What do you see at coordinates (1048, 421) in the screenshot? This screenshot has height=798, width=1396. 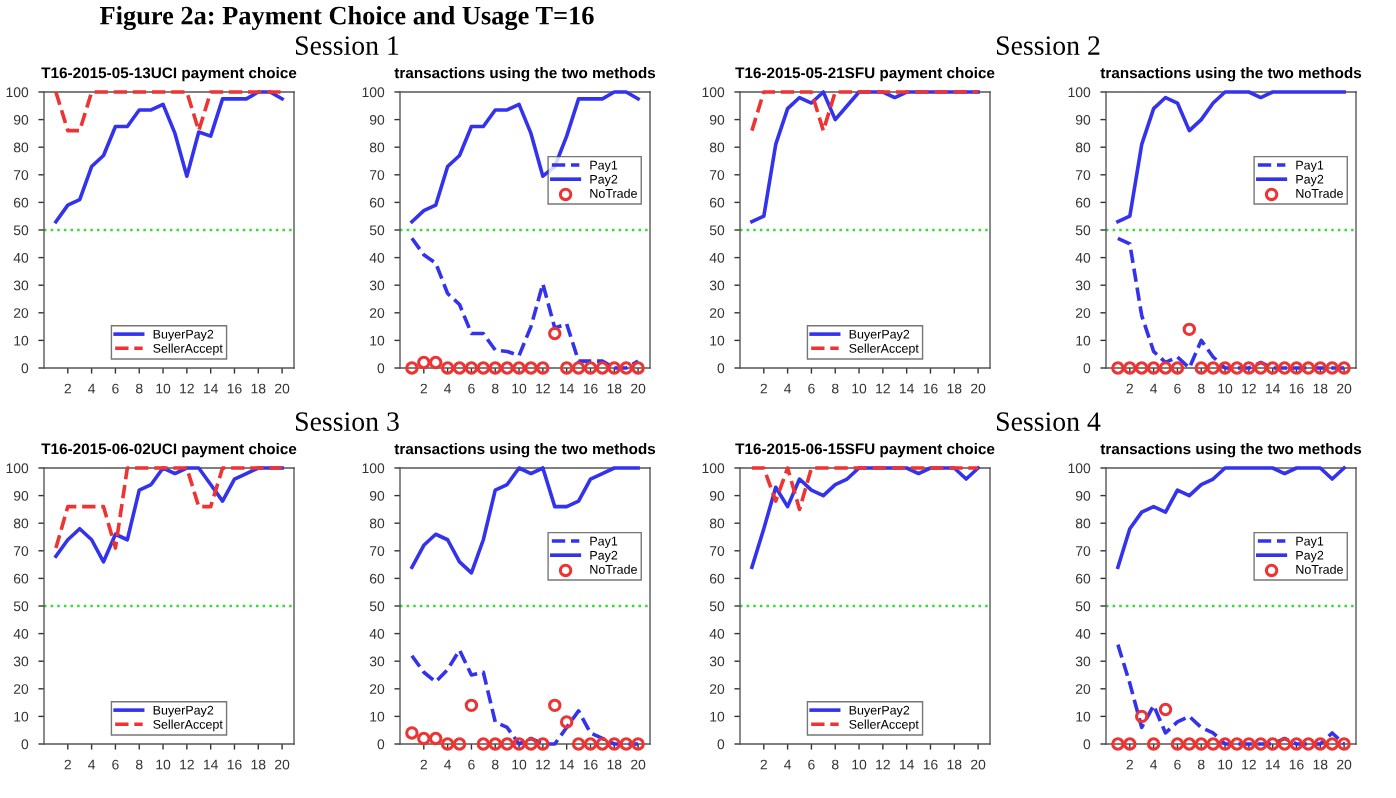 I see `text: Session 4` at bounding box center [1048, 421].